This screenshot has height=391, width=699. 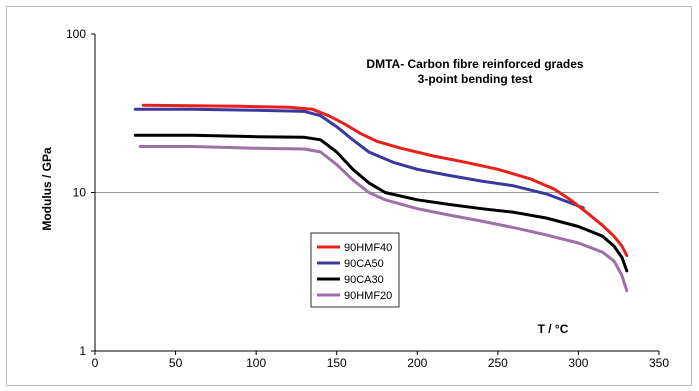 What do you see at coordinates (364, 280) in the screenshot?
I see `legend-label-90ca30: 90CA30` at bounding box center [364, 280].